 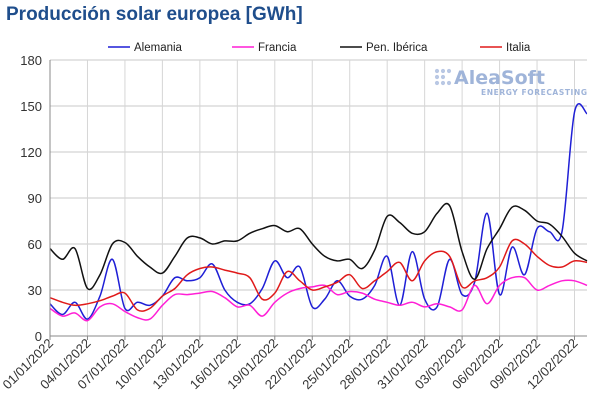 What do you see at coordinates (397, 48) in the screenshot?
I see `legend-label: Pen. Ibérica` at bounding box center [397, 48].